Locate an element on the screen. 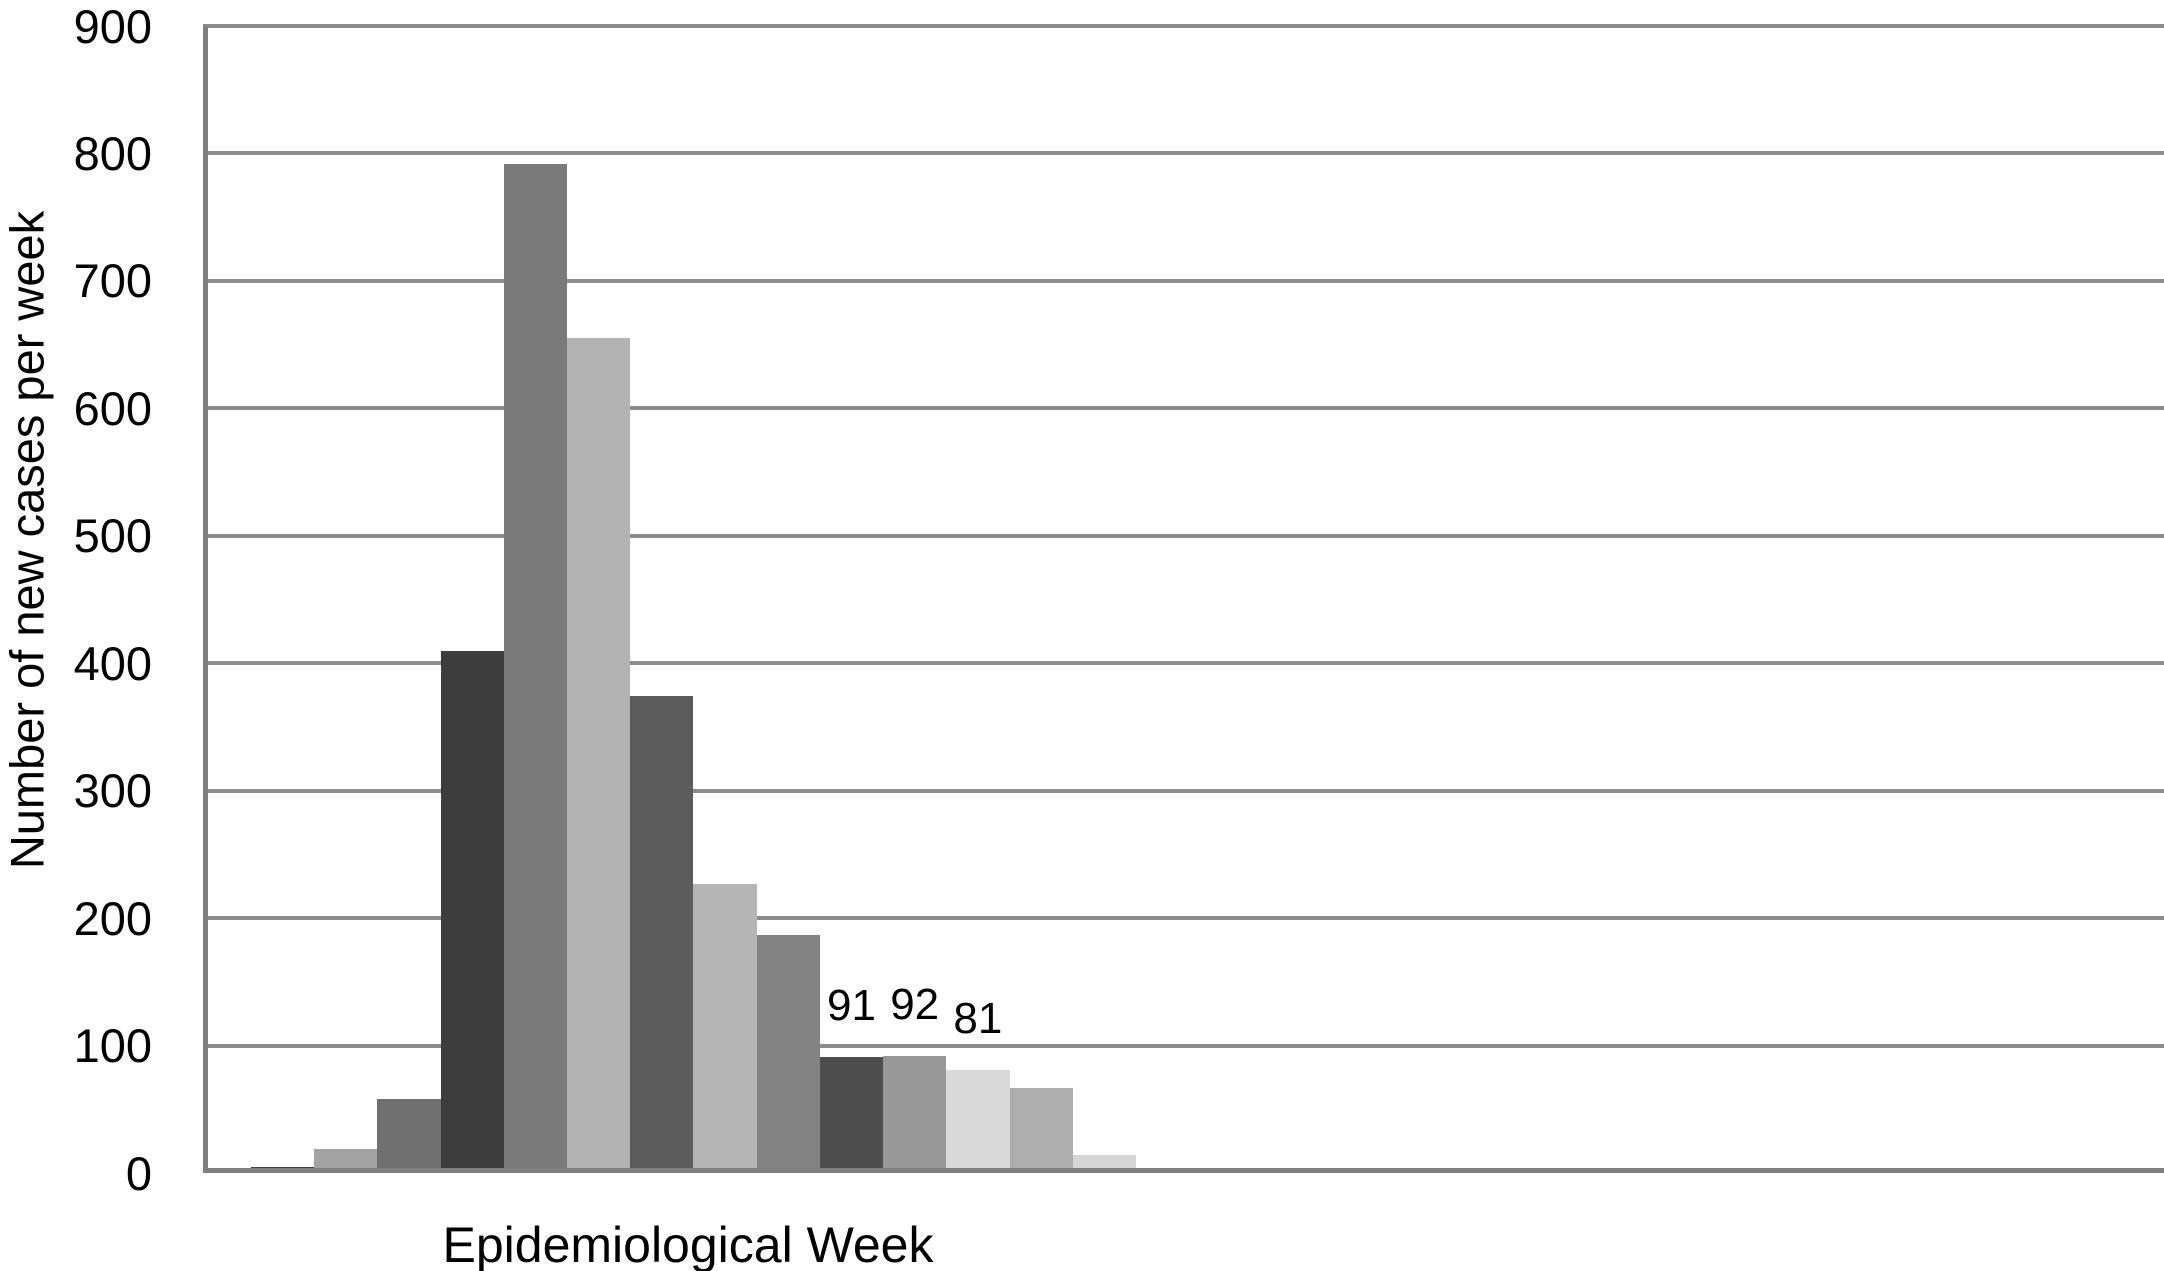  y-tick-label-200: 200 is located at coordinates (112, 918).